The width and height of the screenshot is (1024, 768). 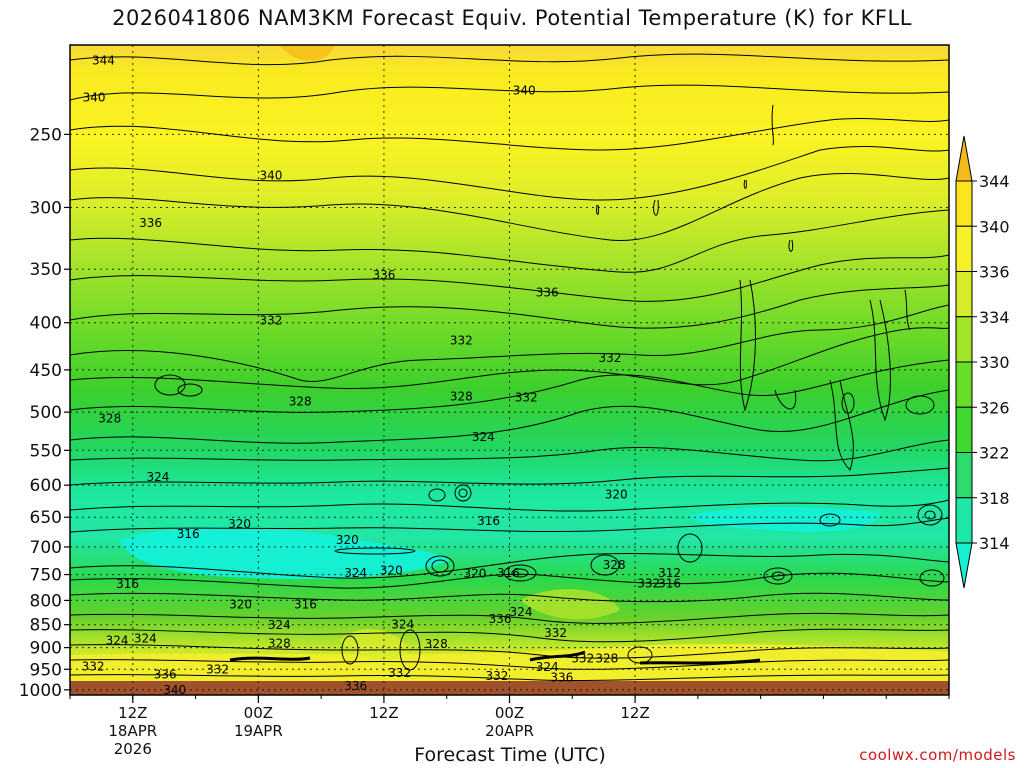 I want to click on x-tick-label: 2026, so click(x=133, y=749).